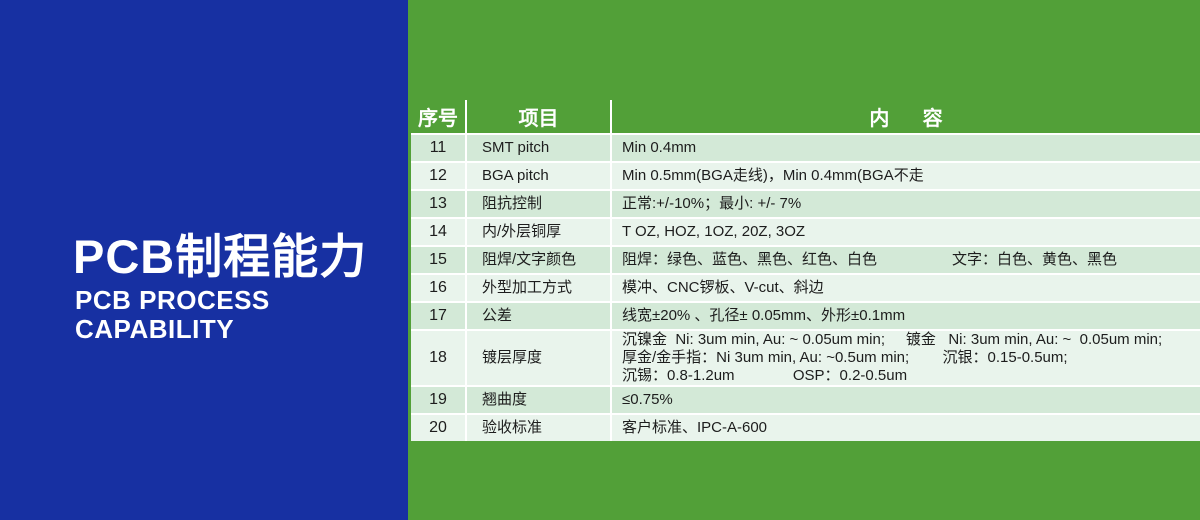 The height and width of the screenshot is (520, 1200). What do you see at coordinates (538, 232) in the screenshot?
I see `row-item: 内/外层铜厚` at bounding box center [538, 232].